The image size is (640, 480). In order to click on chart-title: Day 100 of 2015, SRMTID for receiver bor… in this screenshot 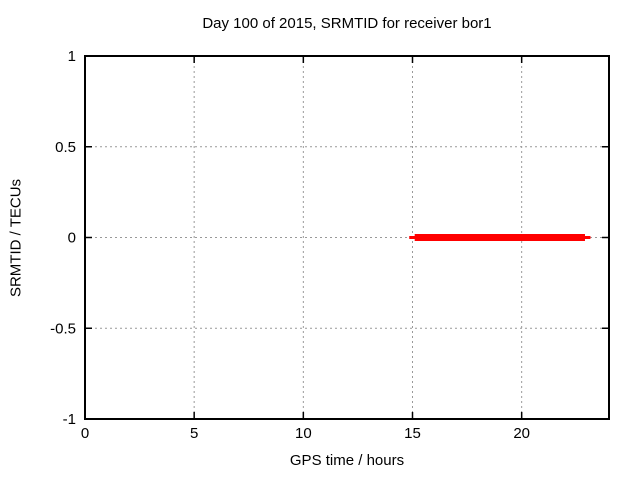, I will do `click(347, 23)`.